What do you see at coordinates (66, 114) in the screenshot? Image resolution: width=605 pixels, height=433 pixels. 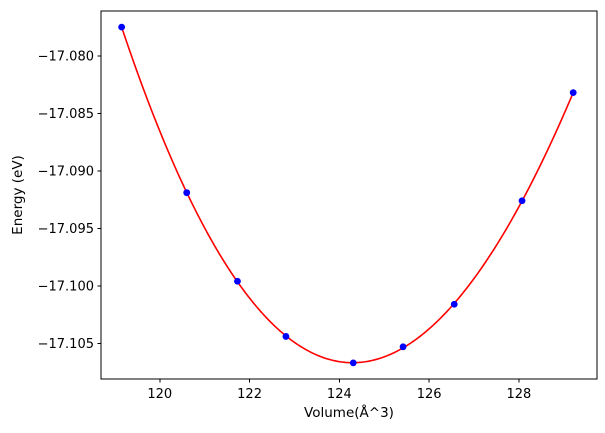 I see `y-tick-label: −17.085` at bounding box center [66, 114].